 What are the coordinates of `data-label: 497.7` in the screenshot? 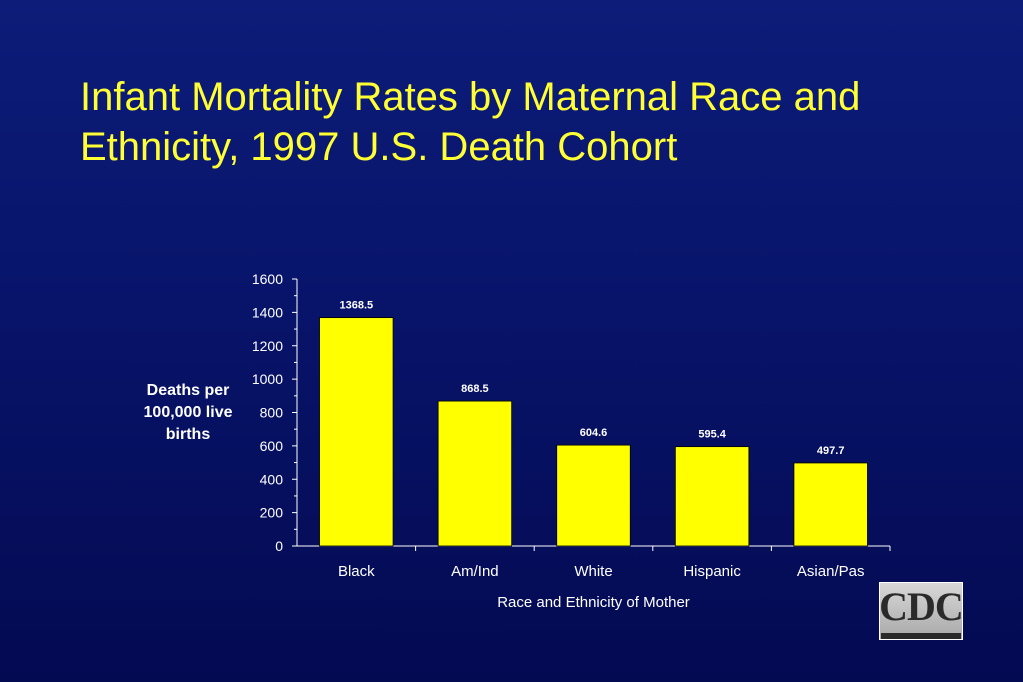 It's located at (831, 451).